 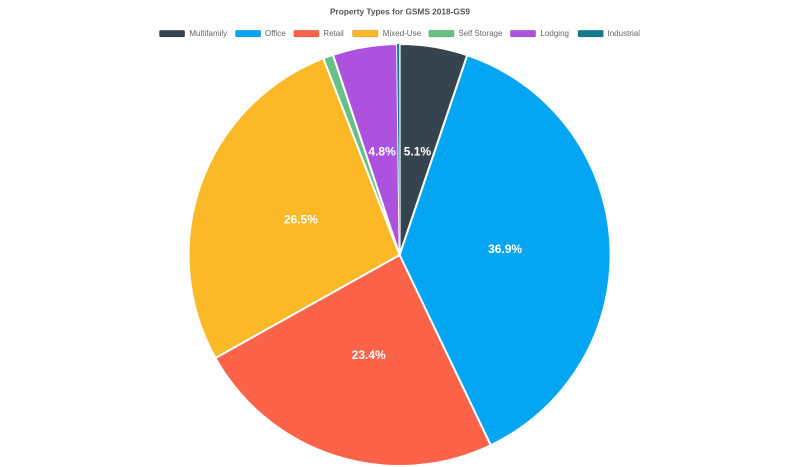 What do you see at coordinates (402, 33) in the screenshot?
I see `svg-text: Mixed-Use` at bounding box center [402, 33].